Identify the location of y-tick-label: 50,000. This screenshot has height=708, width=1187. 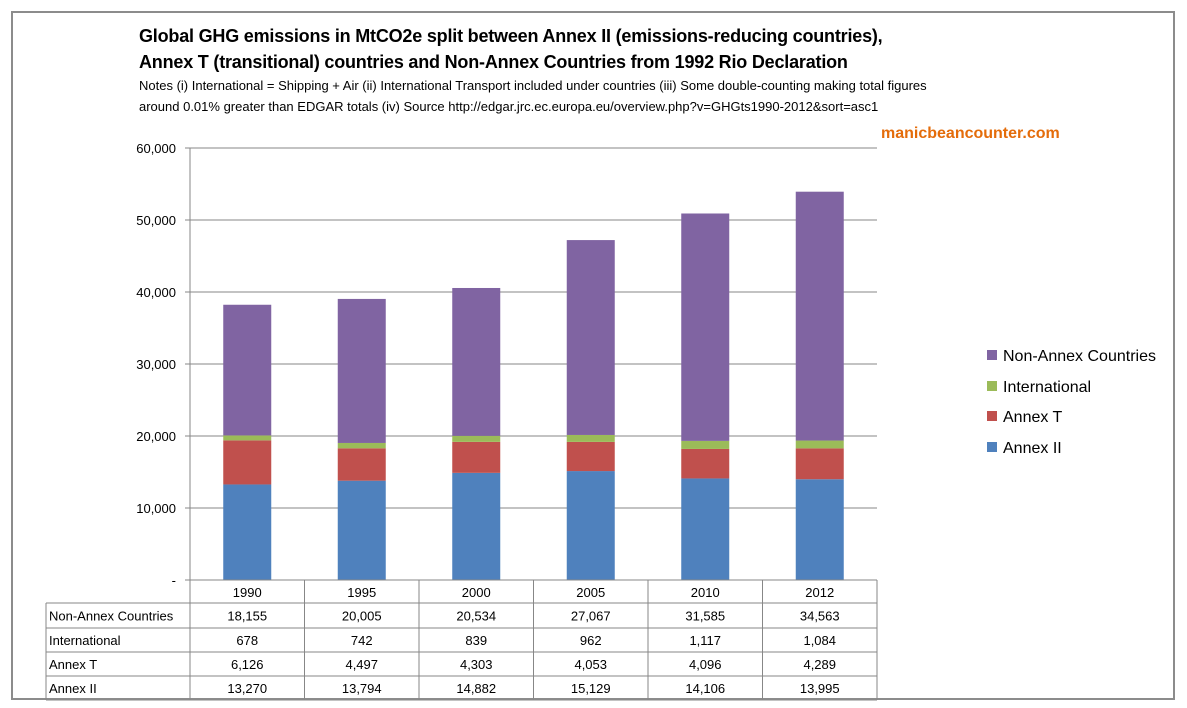
(156, 220).